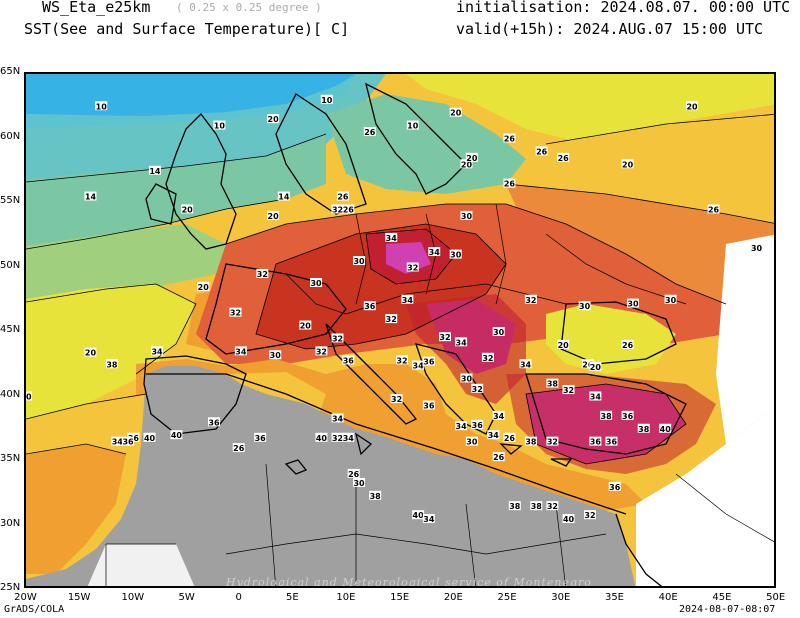 This screenshot has width=800, height=618. Describe the element at coordinates (34, 609) in the screenshot. I see `footer-software: GrADS/COLA` at that location.